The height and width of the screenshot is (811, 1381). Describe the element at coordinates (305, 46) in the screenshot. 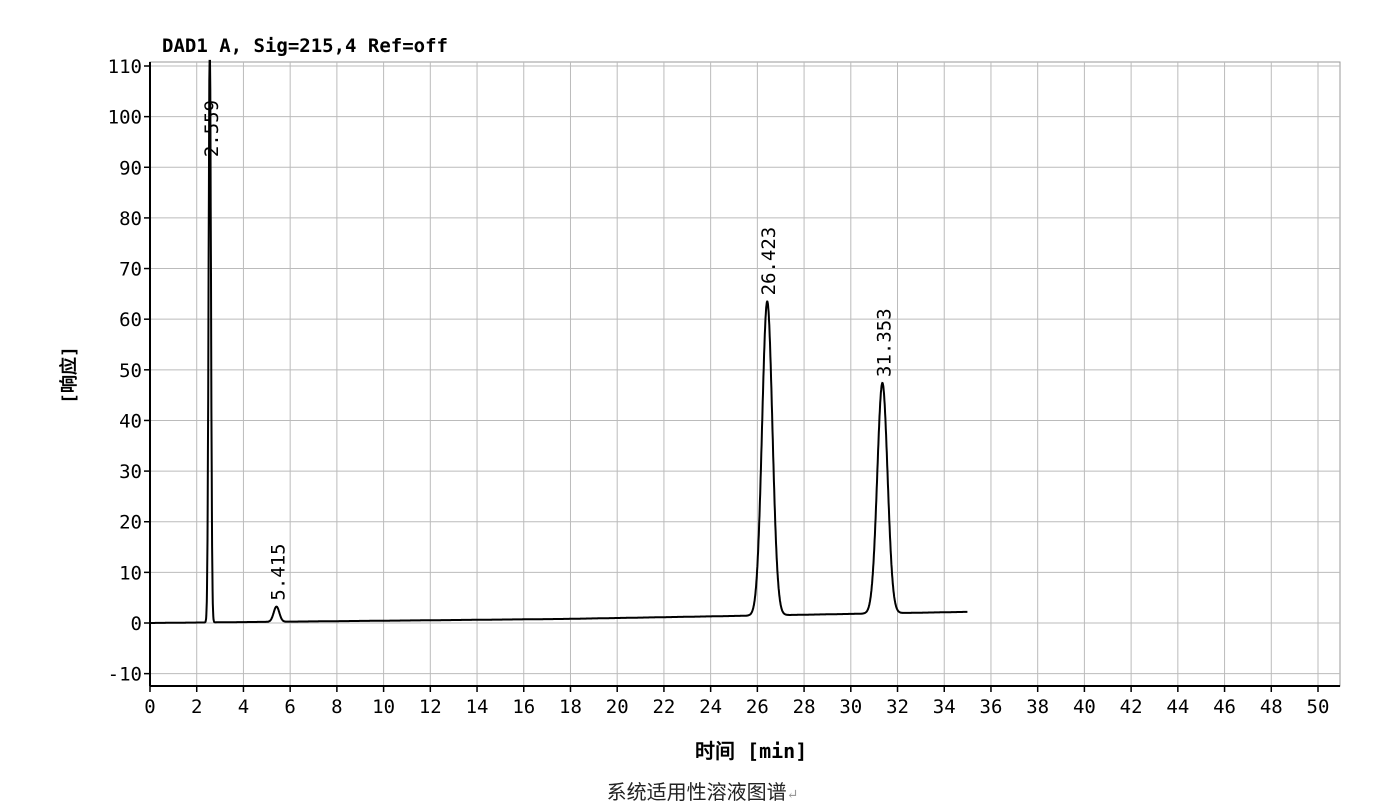

I see `chart-title: DAD1 A, Sig=215,4 Ref=off` at that location.